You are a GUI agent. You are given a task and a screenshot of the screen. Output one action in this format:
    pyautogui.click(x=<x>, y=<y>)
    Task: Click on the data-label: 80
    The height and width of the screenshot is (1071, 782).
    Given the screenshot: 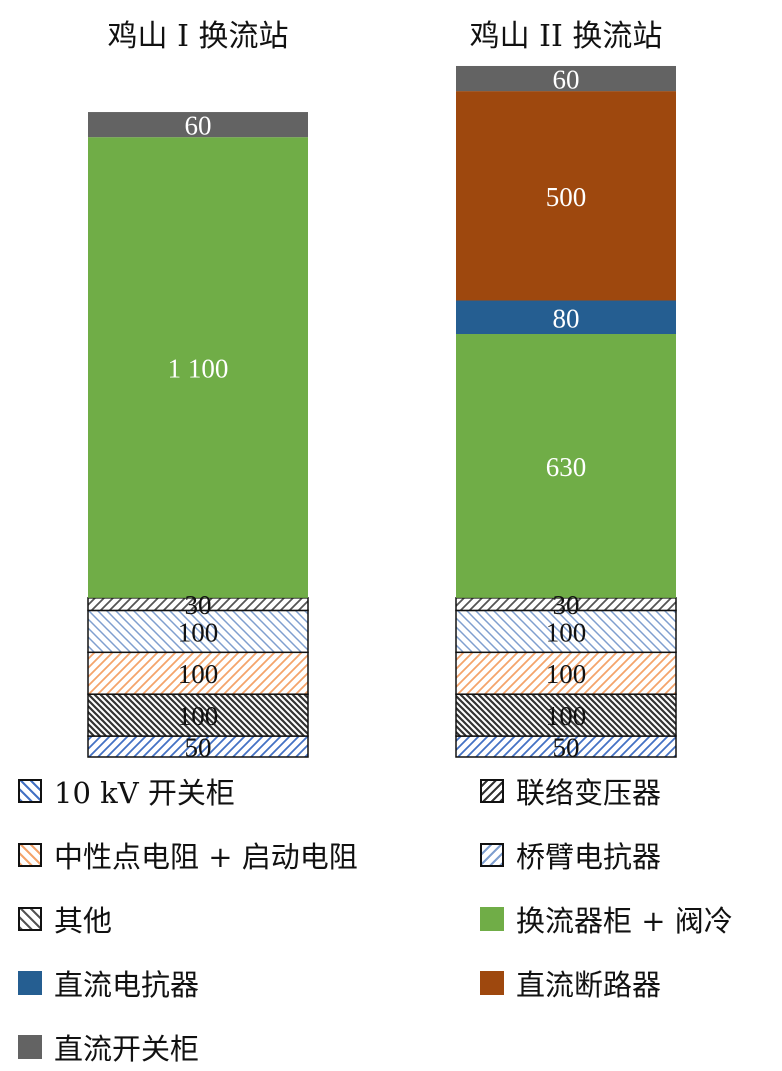 What is the action you would take?
    pyautogui.click(x=566, y=318)
    